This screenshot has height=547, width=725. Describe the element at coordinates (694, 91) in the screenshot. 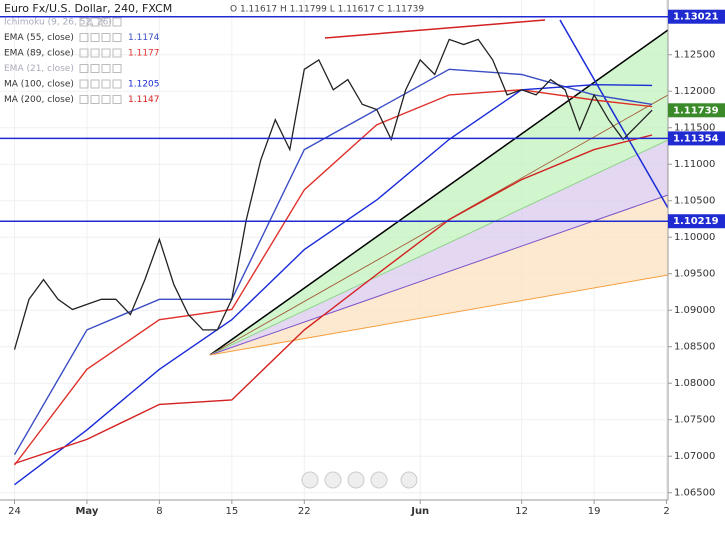

I see `y-tick-label: 1.12000` at that location.